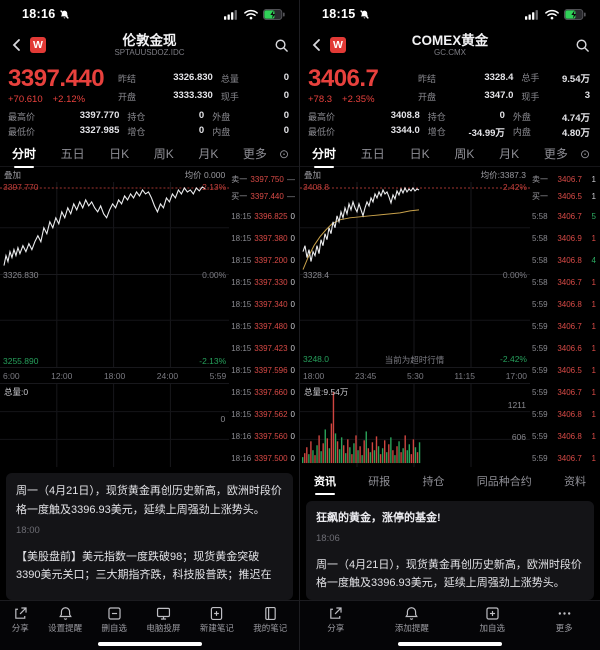 This screenshot has height=650, width=600. Describe the element at coordinates (575, 14) in the screenshot. I see `battery-charging-icon` at that location.